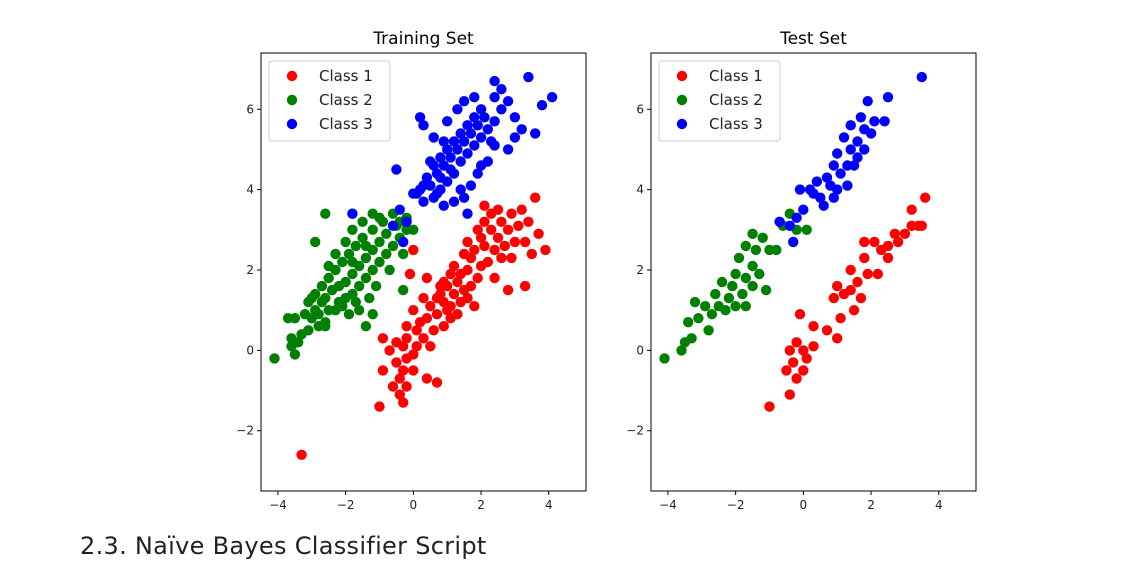  Describe the element at coordinates (736, 76) in the screenshot. I see `test-set-legend-label-class-1: Class 1` at that location.